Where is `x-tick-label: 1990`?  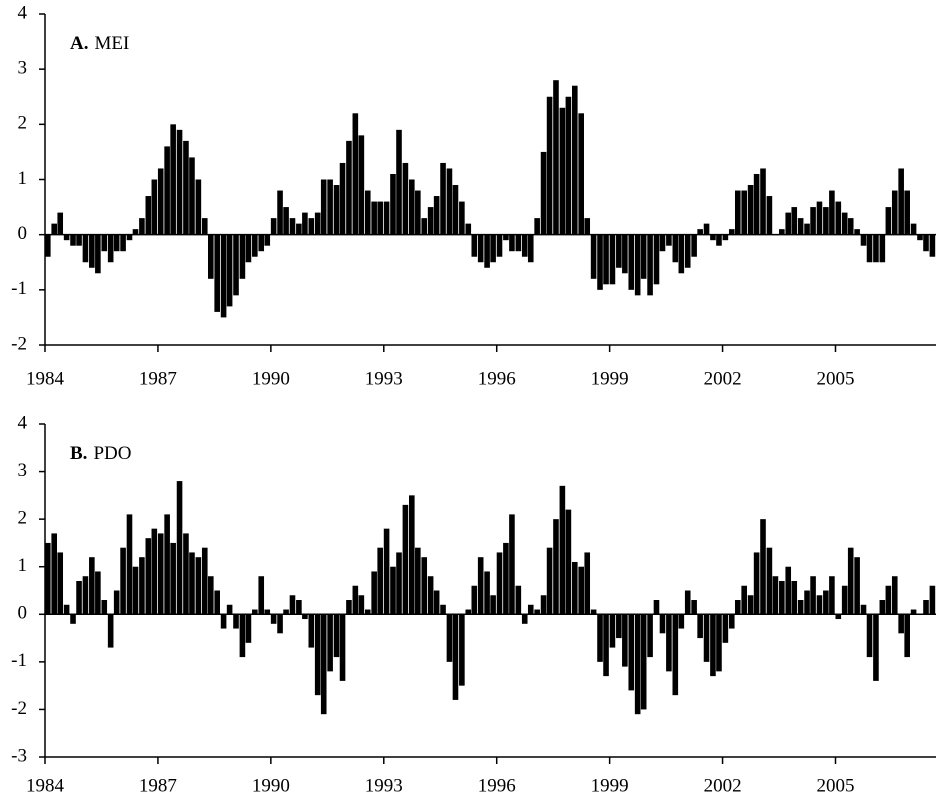
x-tick-label: 1990 is located at coordinates (271, 378).